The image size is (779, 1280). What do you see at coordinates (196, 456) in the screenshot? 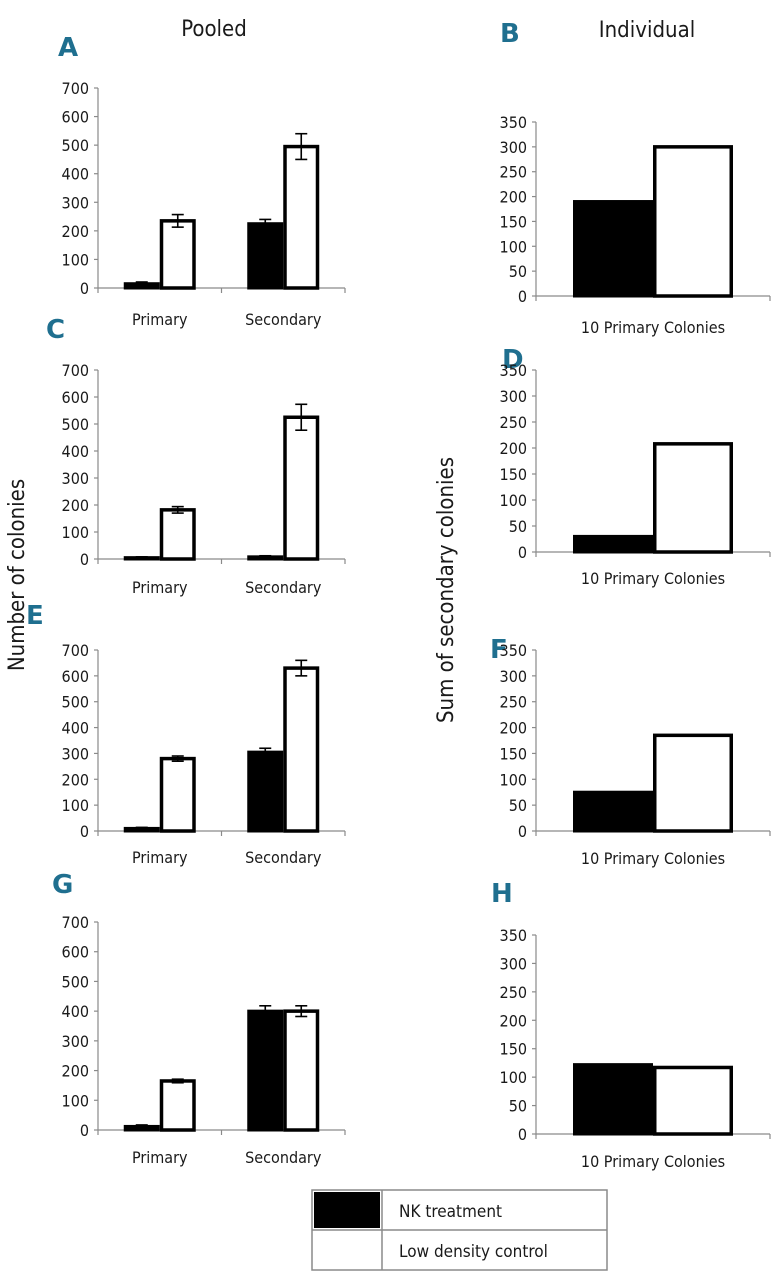
I see `chart-c: C 0 100 200 300 400 500 600 700 Primary Secondary` at bounding box center [196, 456].